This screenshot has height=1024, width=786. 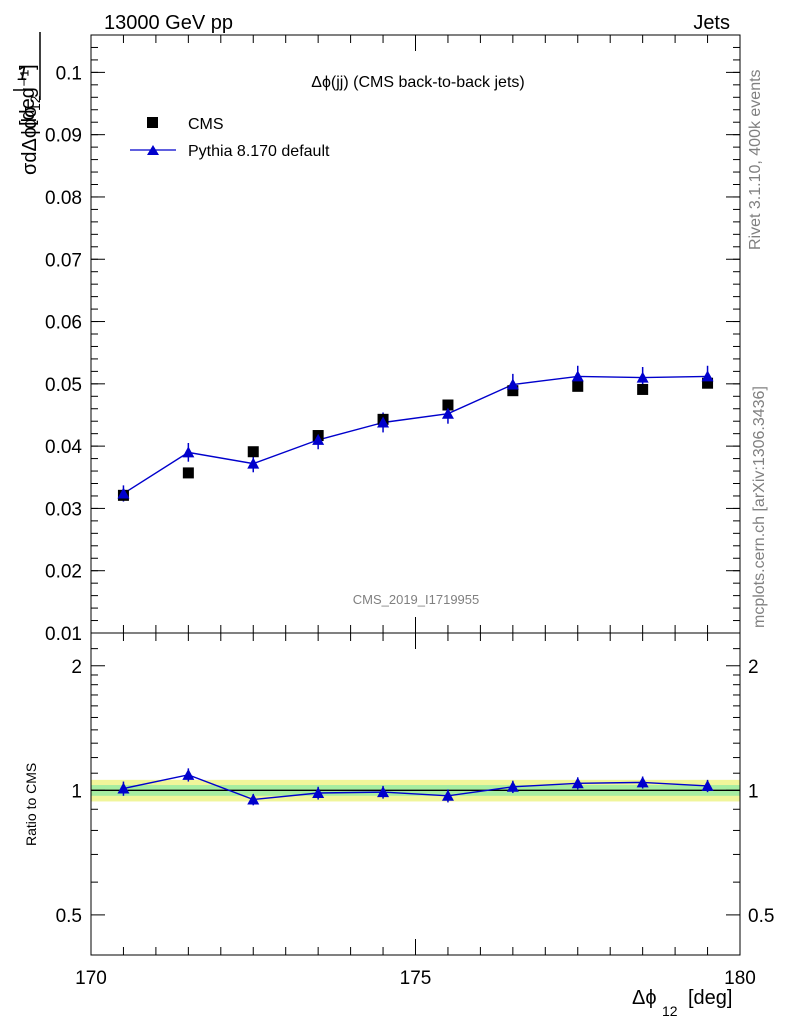 What do you see at coordinates (755, 159) in the screenshot?
I see `rivet-info-label: Rivet 3.1.10, 400k events` at bounding box center [755, 159].